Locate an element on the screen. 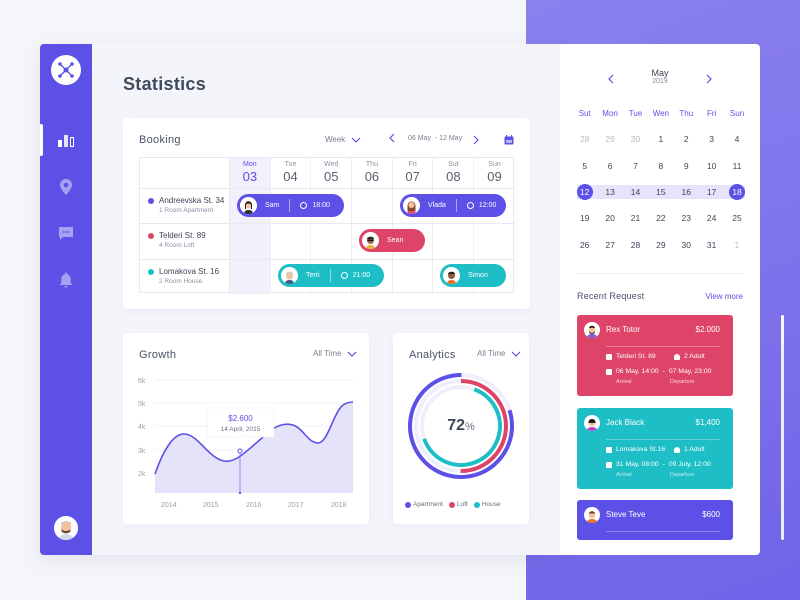 This screenshot has width=800, height=600. calendar-day: 3 is located at coordinates (712, 139).